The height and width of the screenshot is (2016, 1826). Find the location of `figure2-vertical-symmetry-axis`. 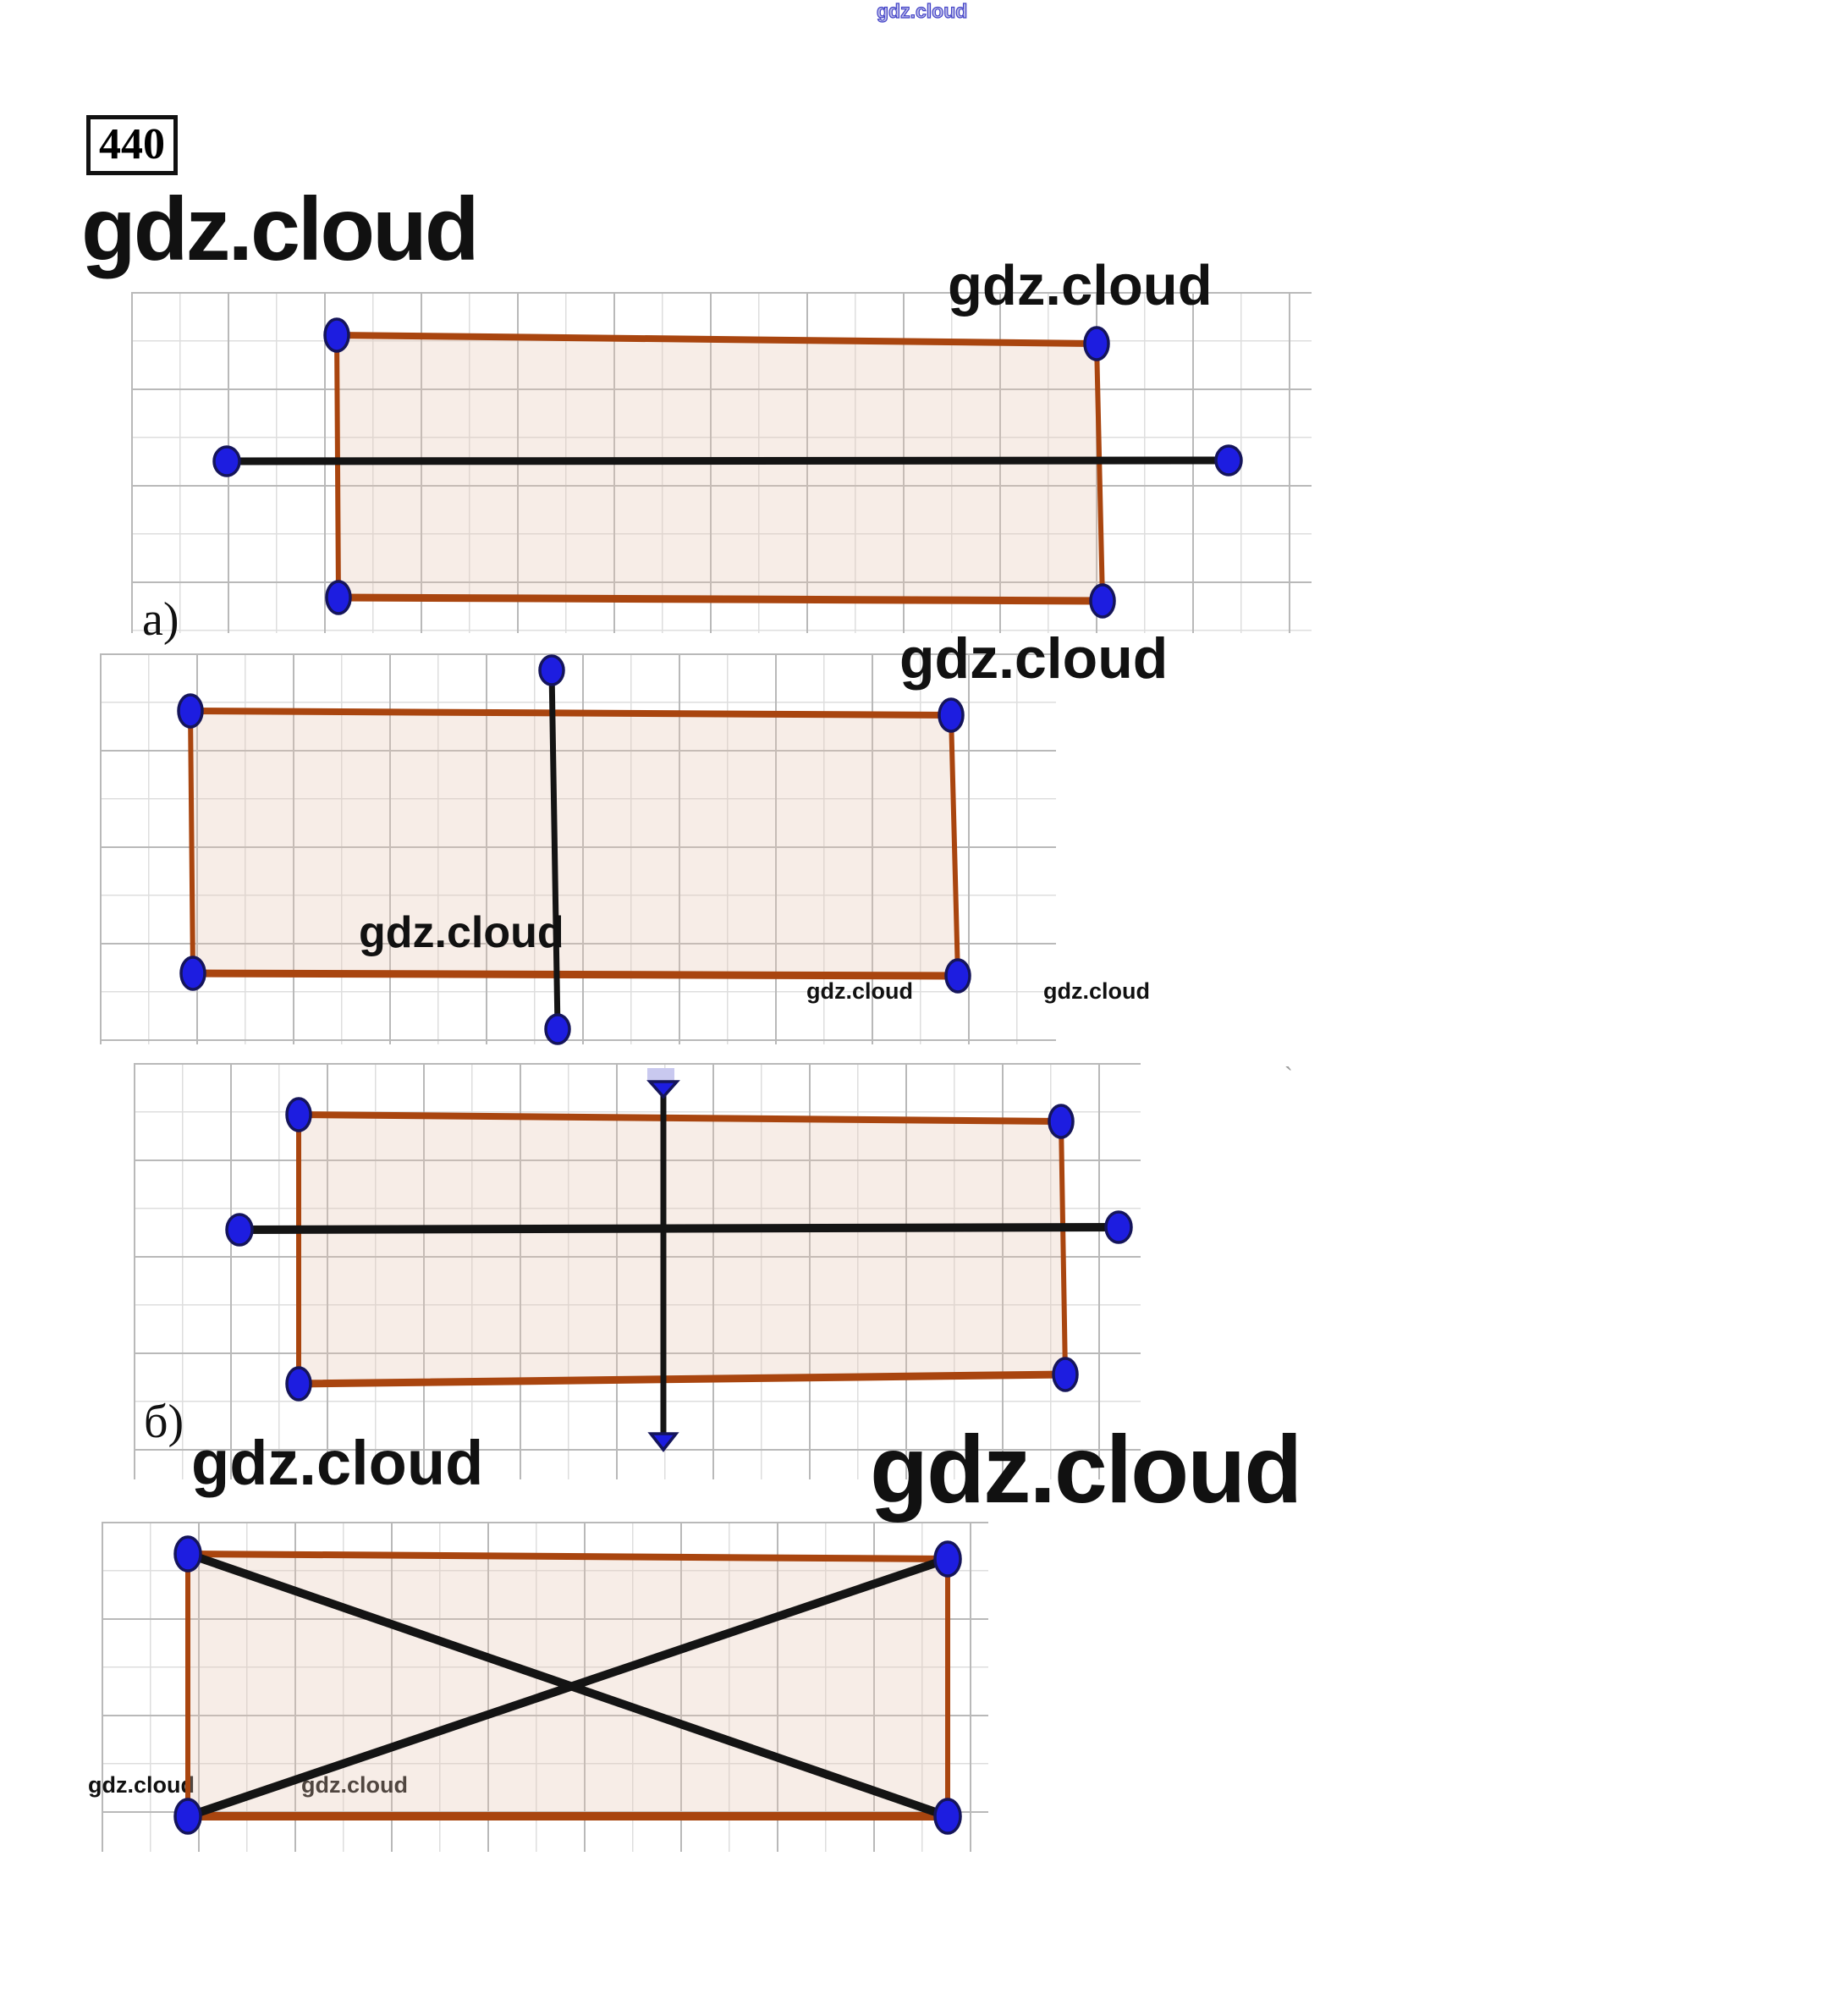

figure2-vertical-symmetry-axis is located at coordinates (554, 849).